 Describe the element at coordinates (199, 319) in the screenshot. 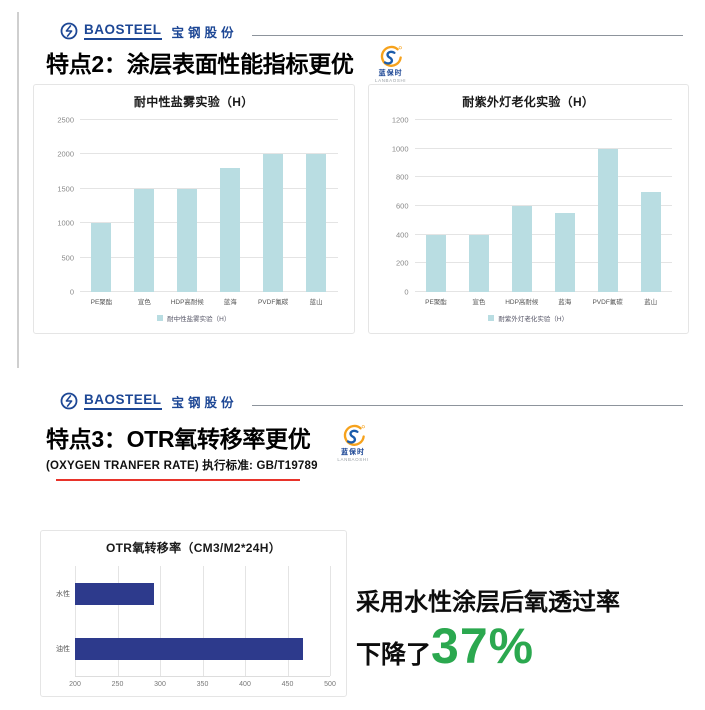

I see `legend-label: 耐中性盐雾实验（H）` at that location.